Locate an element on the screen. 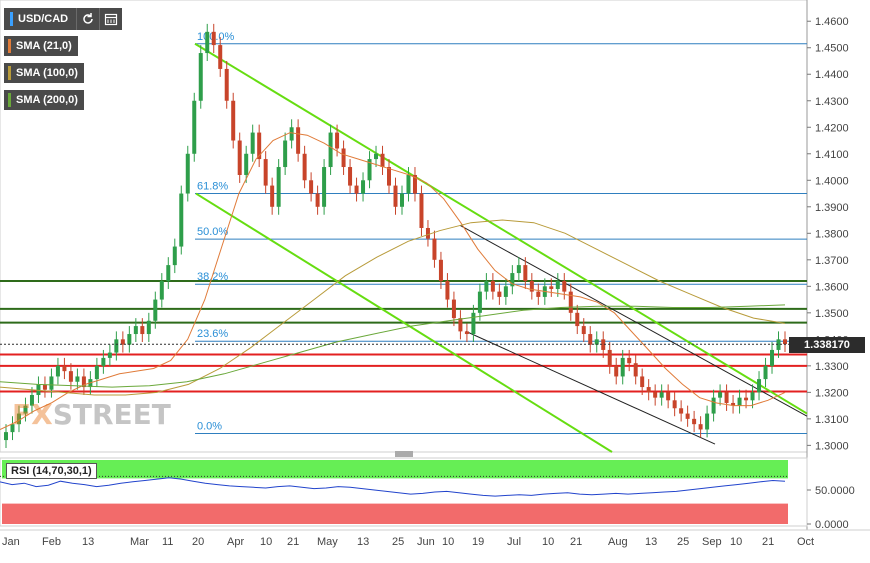 The height and width of the screenshot is (563, 870). y-tick-label: 1.4000 is located at coordinates (832, 181).